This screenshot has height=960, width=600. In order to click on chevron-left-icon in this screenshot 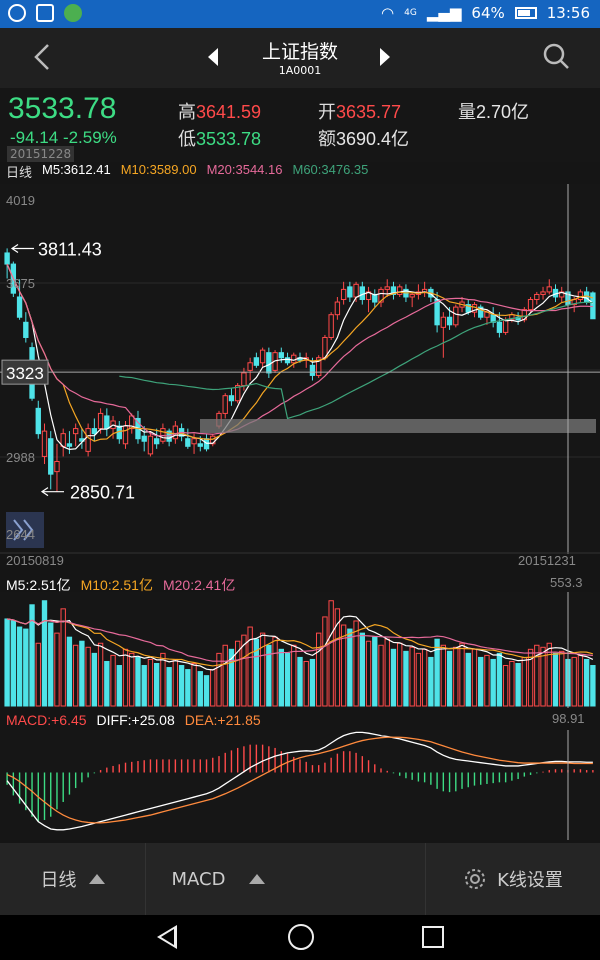, I will do `click(43, 57)`.